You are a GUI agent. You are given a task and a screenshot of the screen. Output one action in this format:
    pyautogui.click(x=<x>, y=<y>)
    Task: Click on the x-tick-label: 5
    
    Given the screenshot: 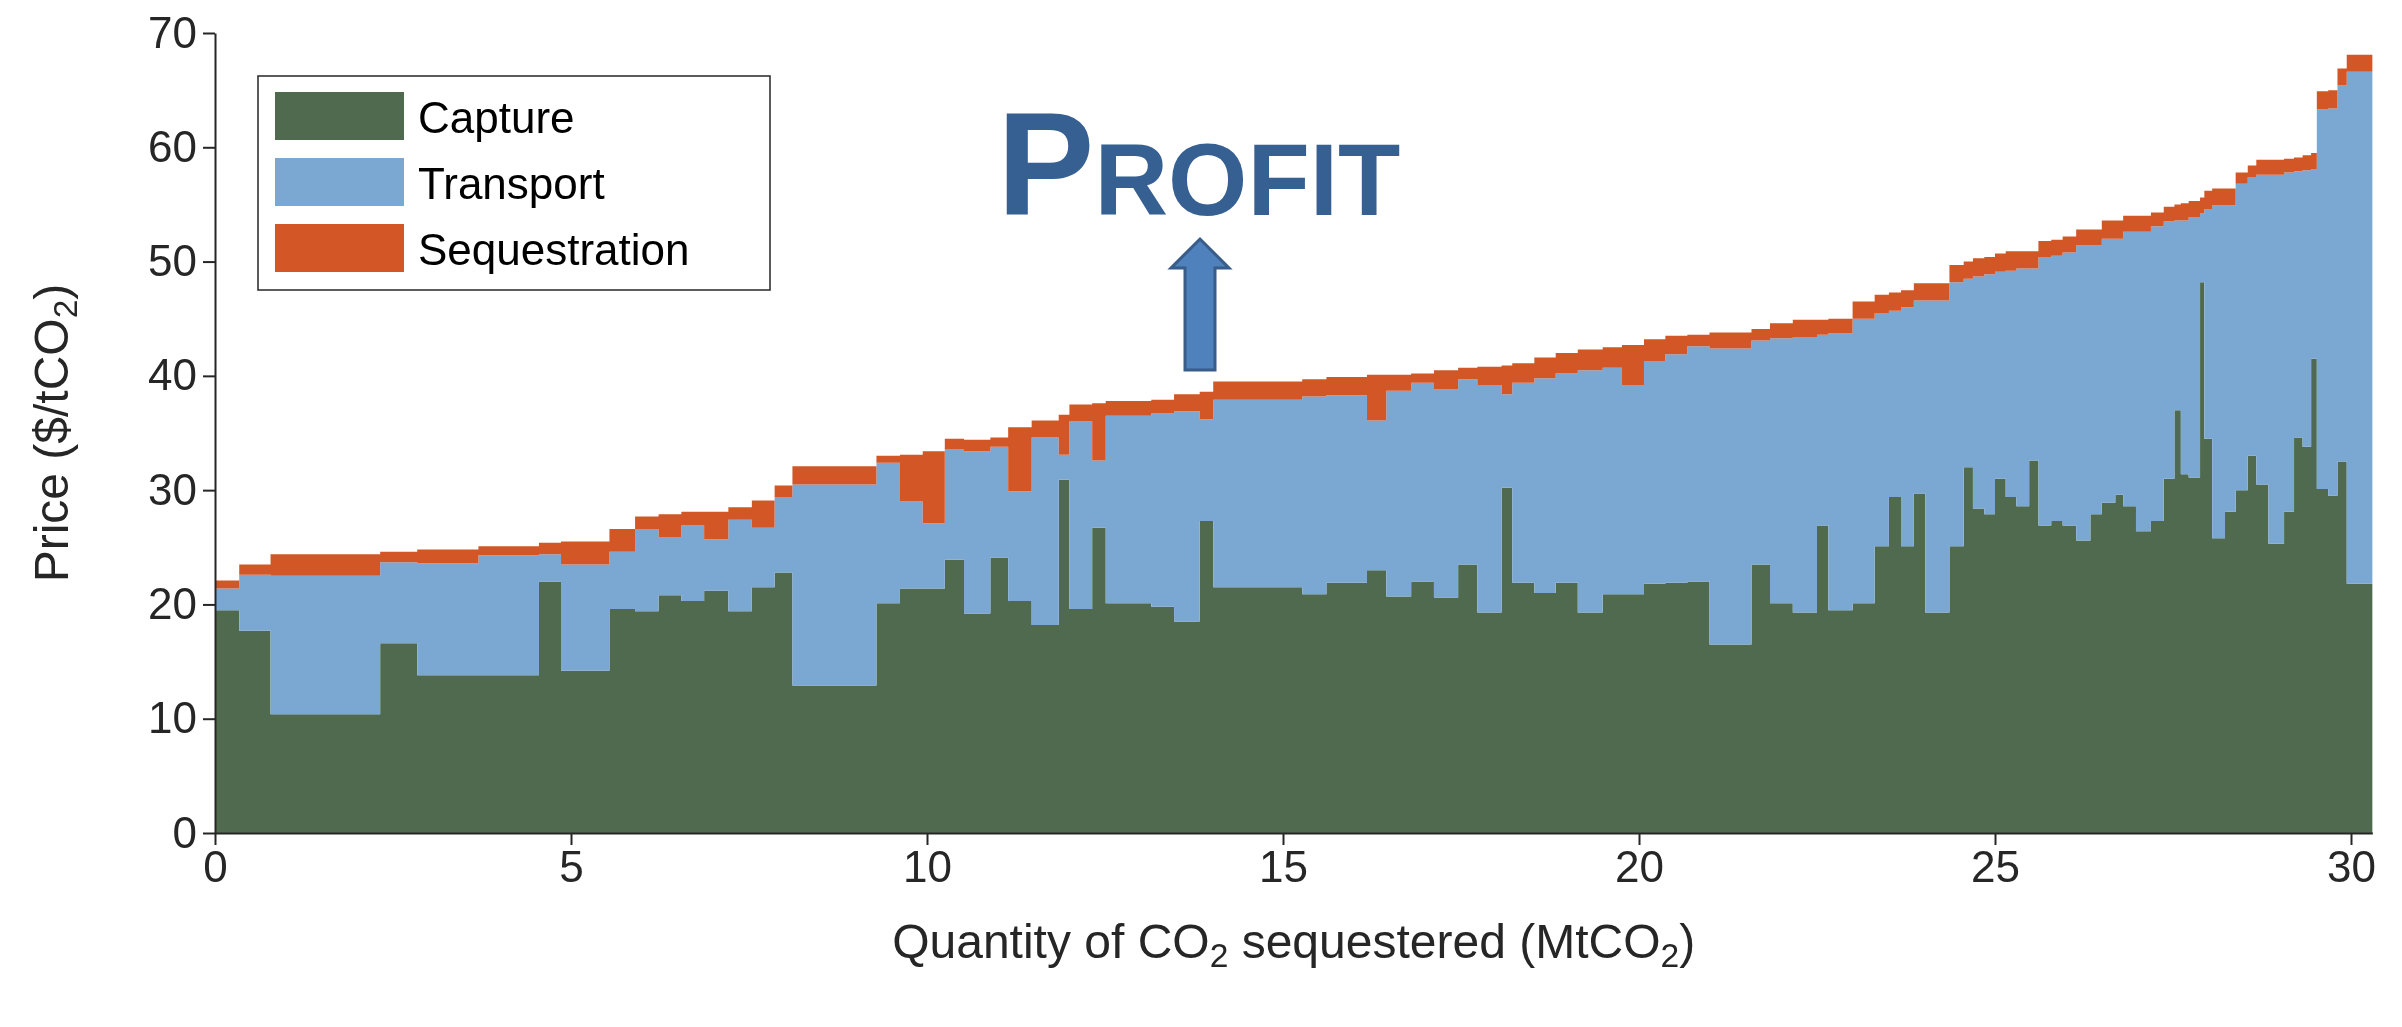 What is the action you would take?
    pyautogui.click(x=571, y=867)
    